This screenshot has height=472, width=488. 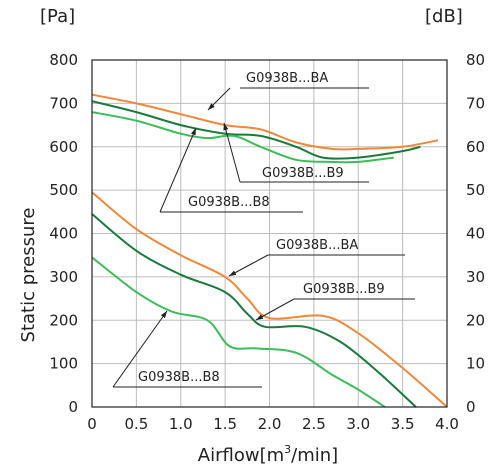 I want to click on y-right-unit: [dB], so click(x=444, y=16).